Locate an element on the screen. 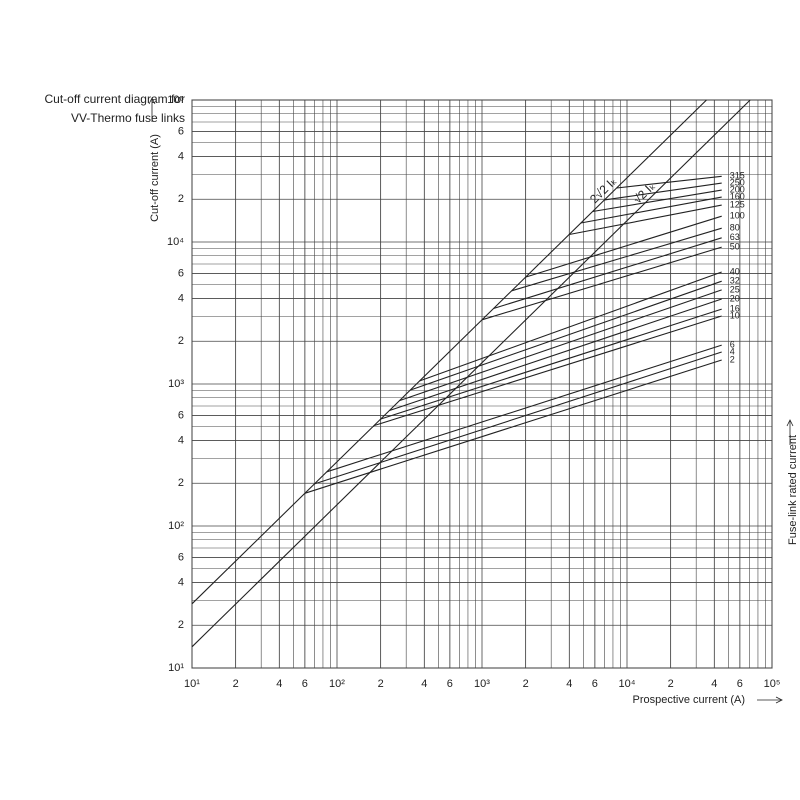 The image size is (800, 800). series-label: 2 is located at coordinates (732, 359).